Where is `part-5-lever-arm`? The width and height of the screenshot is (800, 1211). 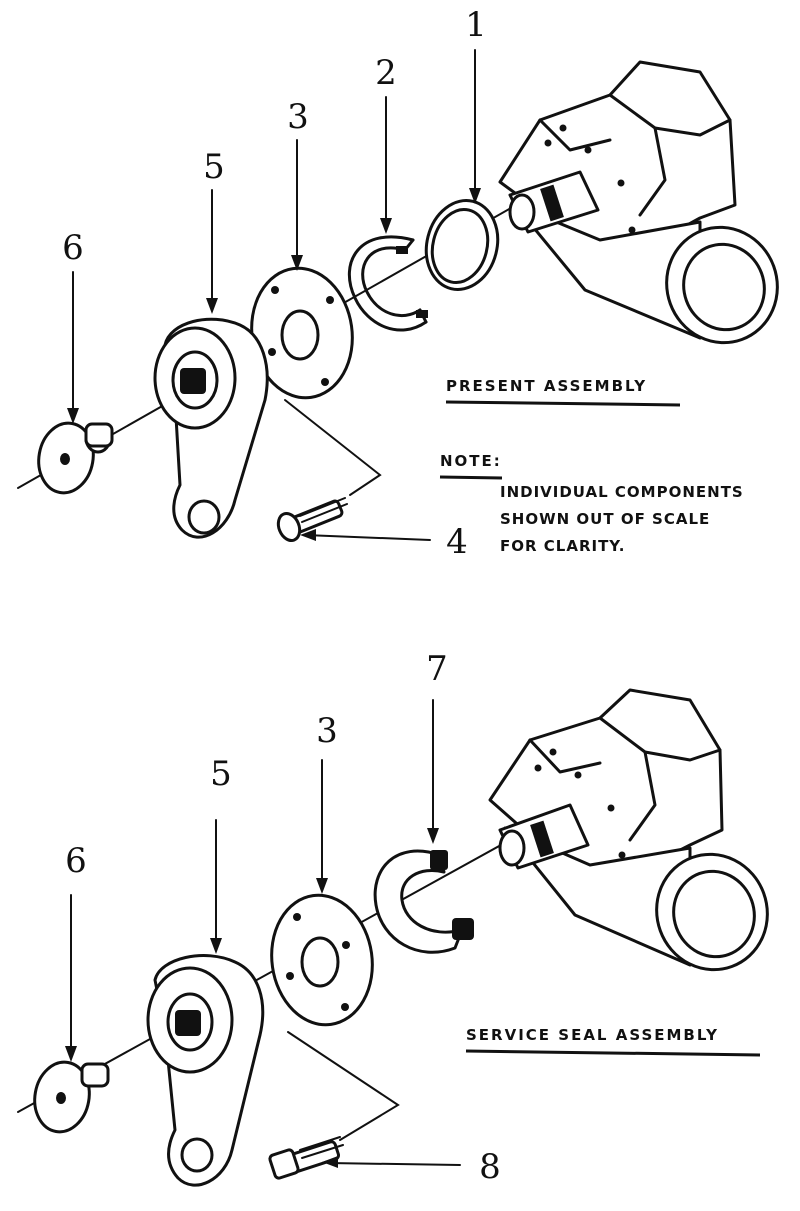
part-5-lever-arm is located at coordinates (211, 428).